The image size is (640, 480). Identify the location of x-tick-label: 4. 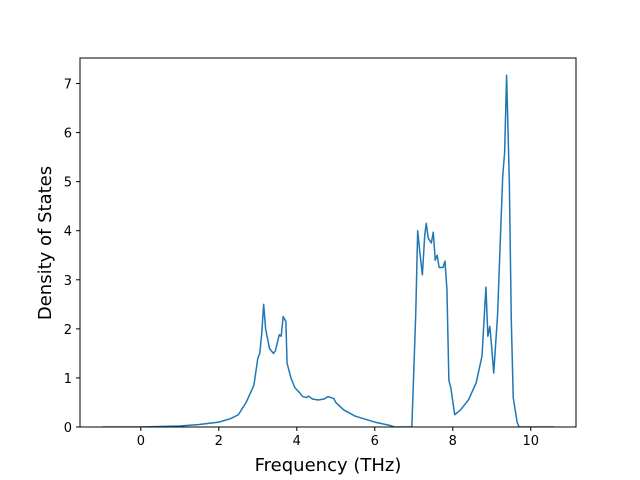
(297, 441).